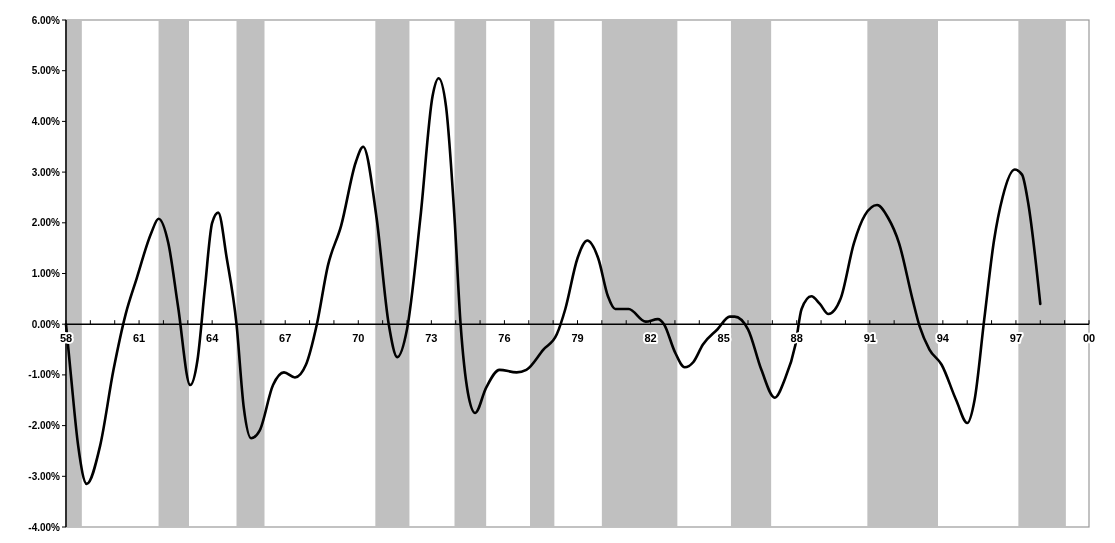 Image resolution: width=1115 pixels, height=543 pixels. I want to click on y-tick-label: -1.00%, so click(44, 375).